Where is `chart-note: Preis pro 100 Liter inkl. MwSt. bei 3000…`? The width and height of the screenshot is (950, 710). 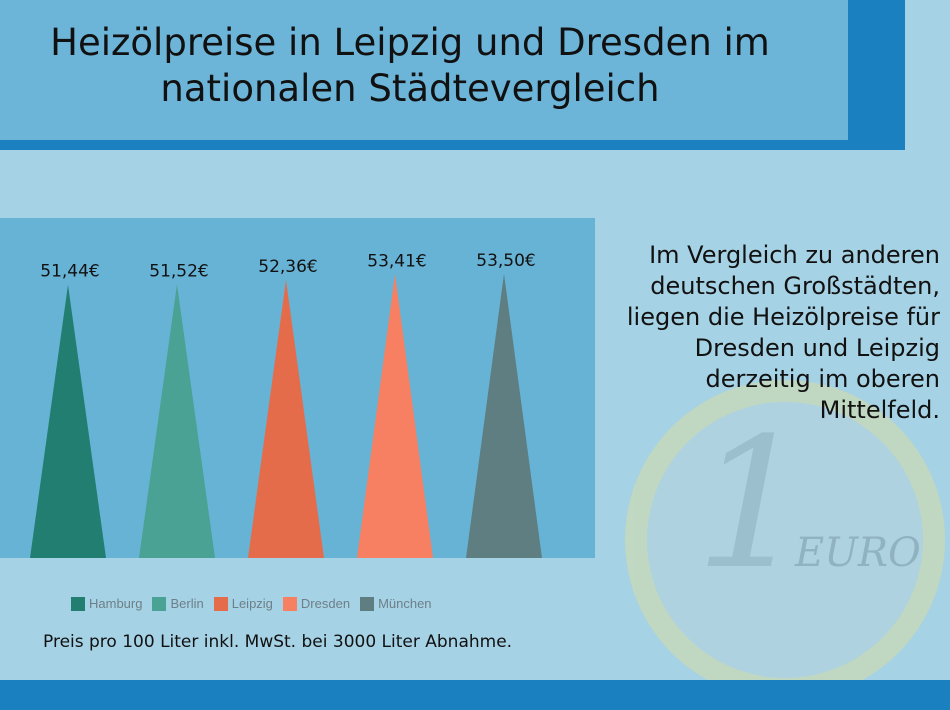 chart-note: Preis pro 100 Liter inkl. MwSt. bei 3000… is located at coordinates (278, 642).